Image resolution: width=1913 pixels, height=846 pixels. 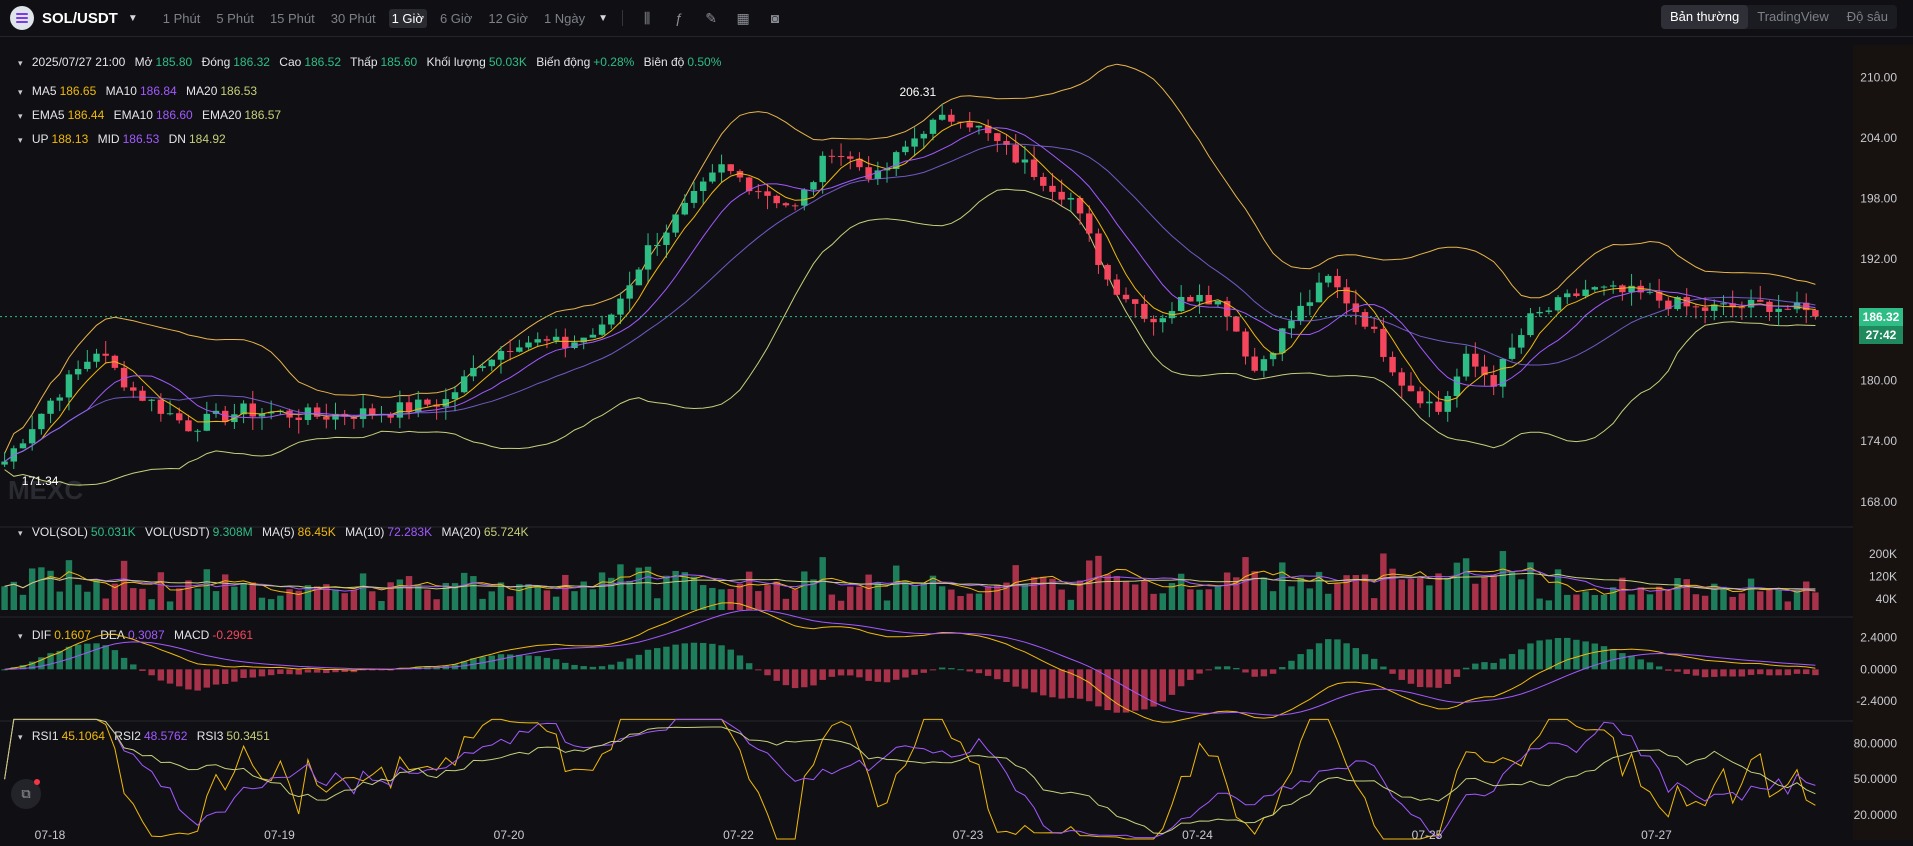 What do you see at coordinates (1883, 442) in the screenshot?
I see `price-axis-panel` at bounding box center [1883, 442].